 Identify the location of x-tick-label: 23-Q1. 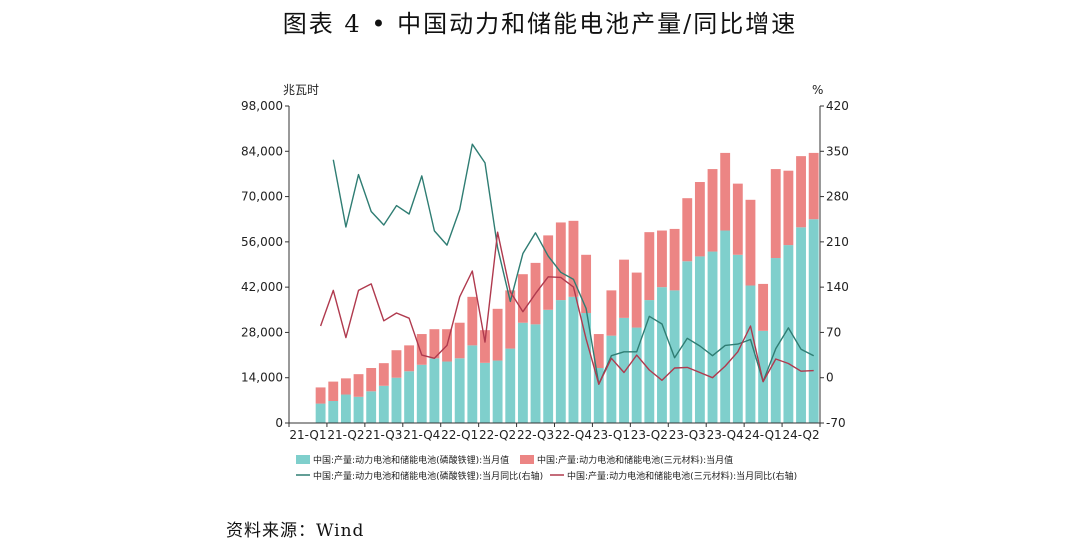
(611, 435).